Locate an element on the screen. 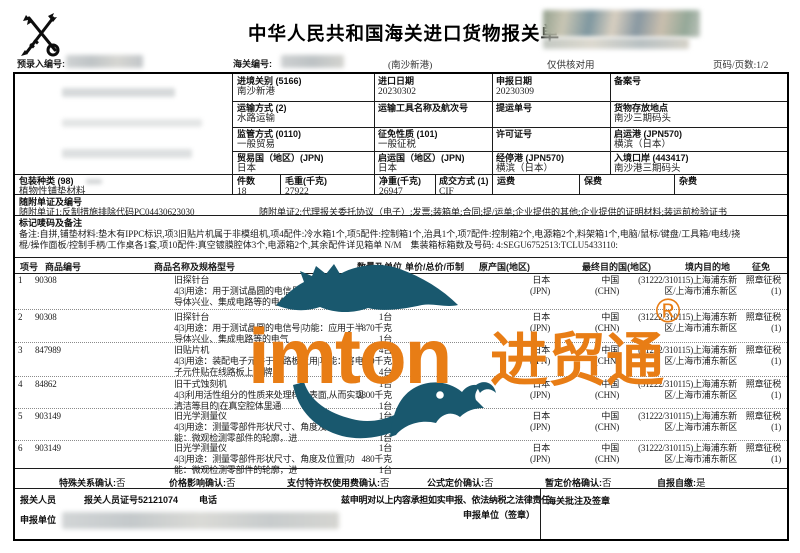  field-pieces: 件数 18 is located at coordinates (246, 186).